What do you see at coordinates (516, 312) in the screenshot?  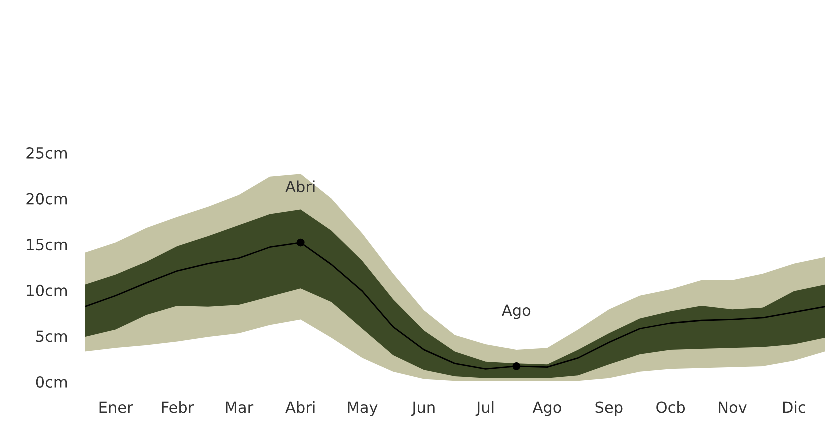 I see `annotation: Ago` at bounding box center [516, 312].